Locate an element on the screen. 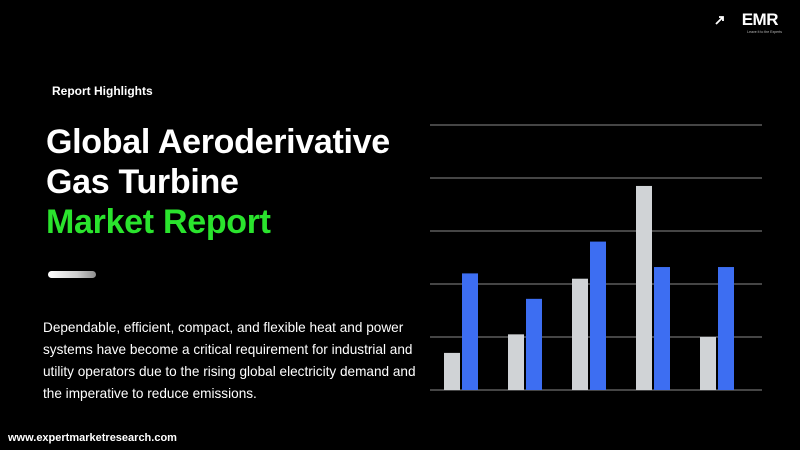  report-highlights-label: Report Highlights is located at coordinates (102, 91).